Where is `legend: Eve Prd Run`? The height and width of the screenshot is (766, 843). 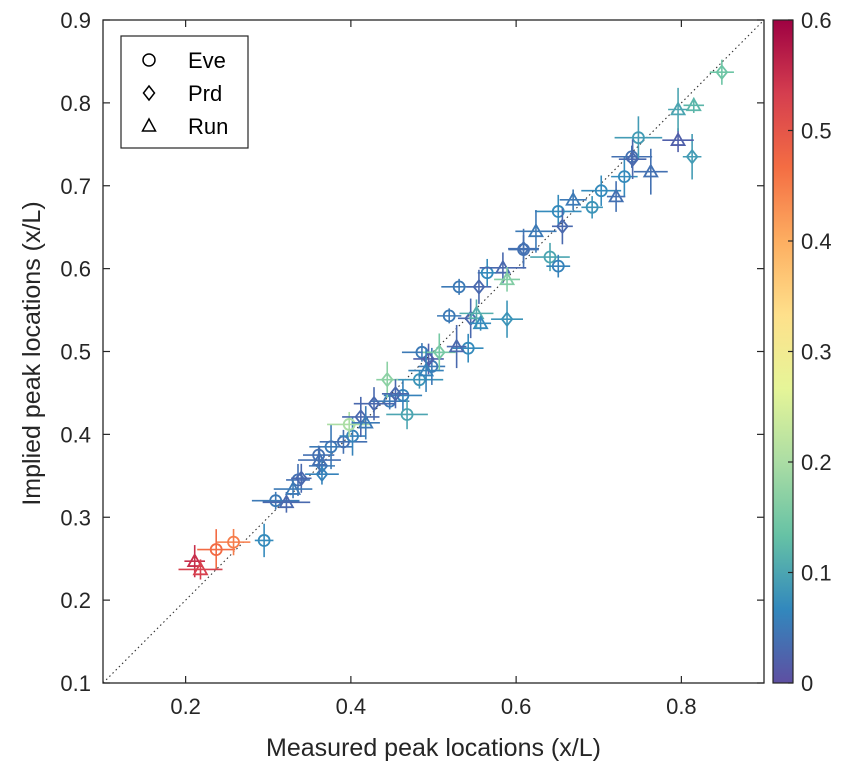 legend: Eve Prd Run is located at coordinates (184, 92).